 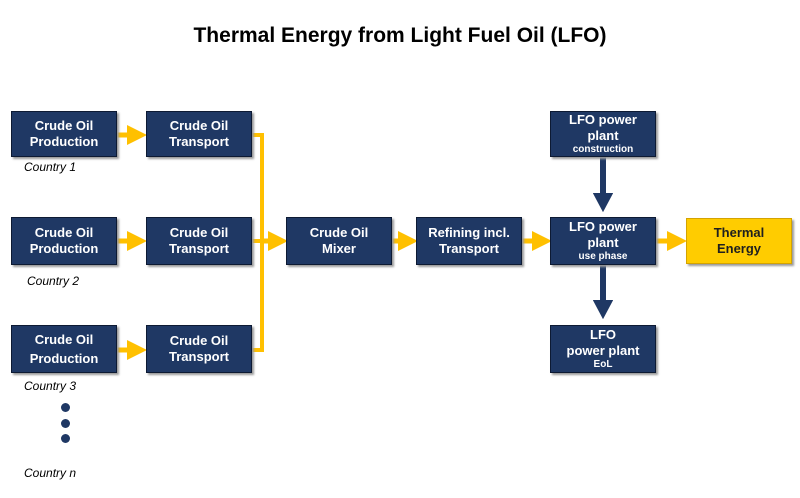 I want to click on box-label-line2: Energy, so click(x=739, y=248).